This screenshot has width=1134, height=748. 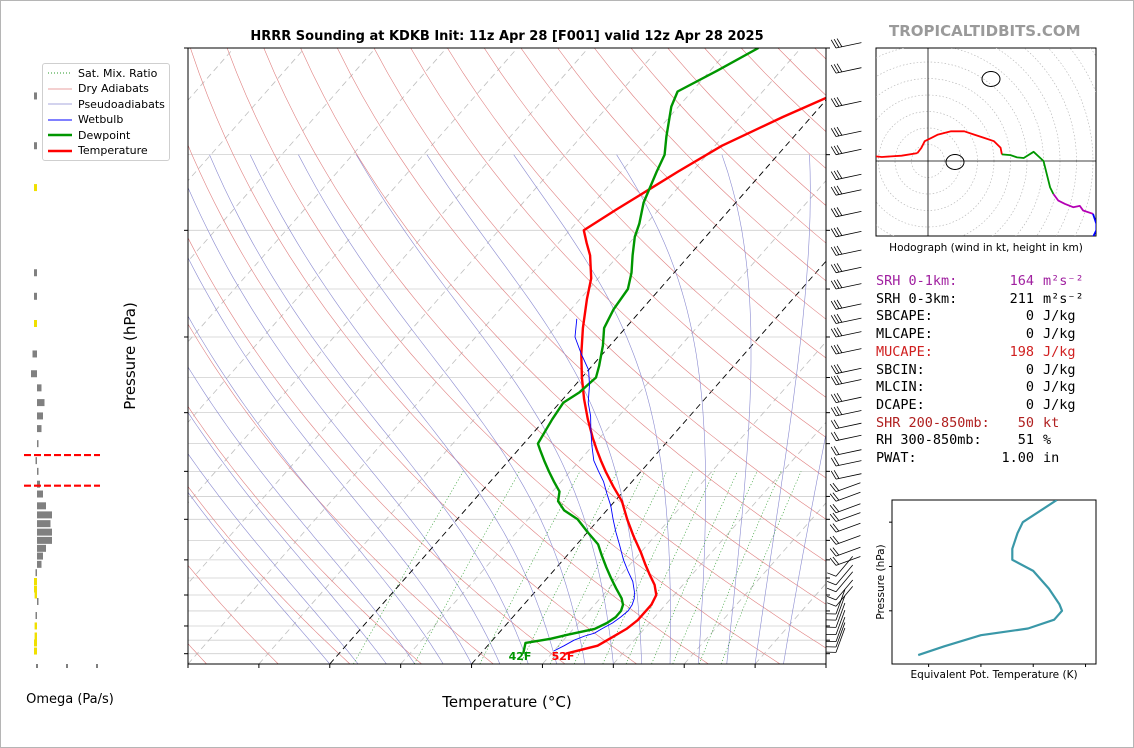 What do you see at coordinates (986, 142) in the screenshot?
I see `hodograph-panel` at bounding box center [986, 142].